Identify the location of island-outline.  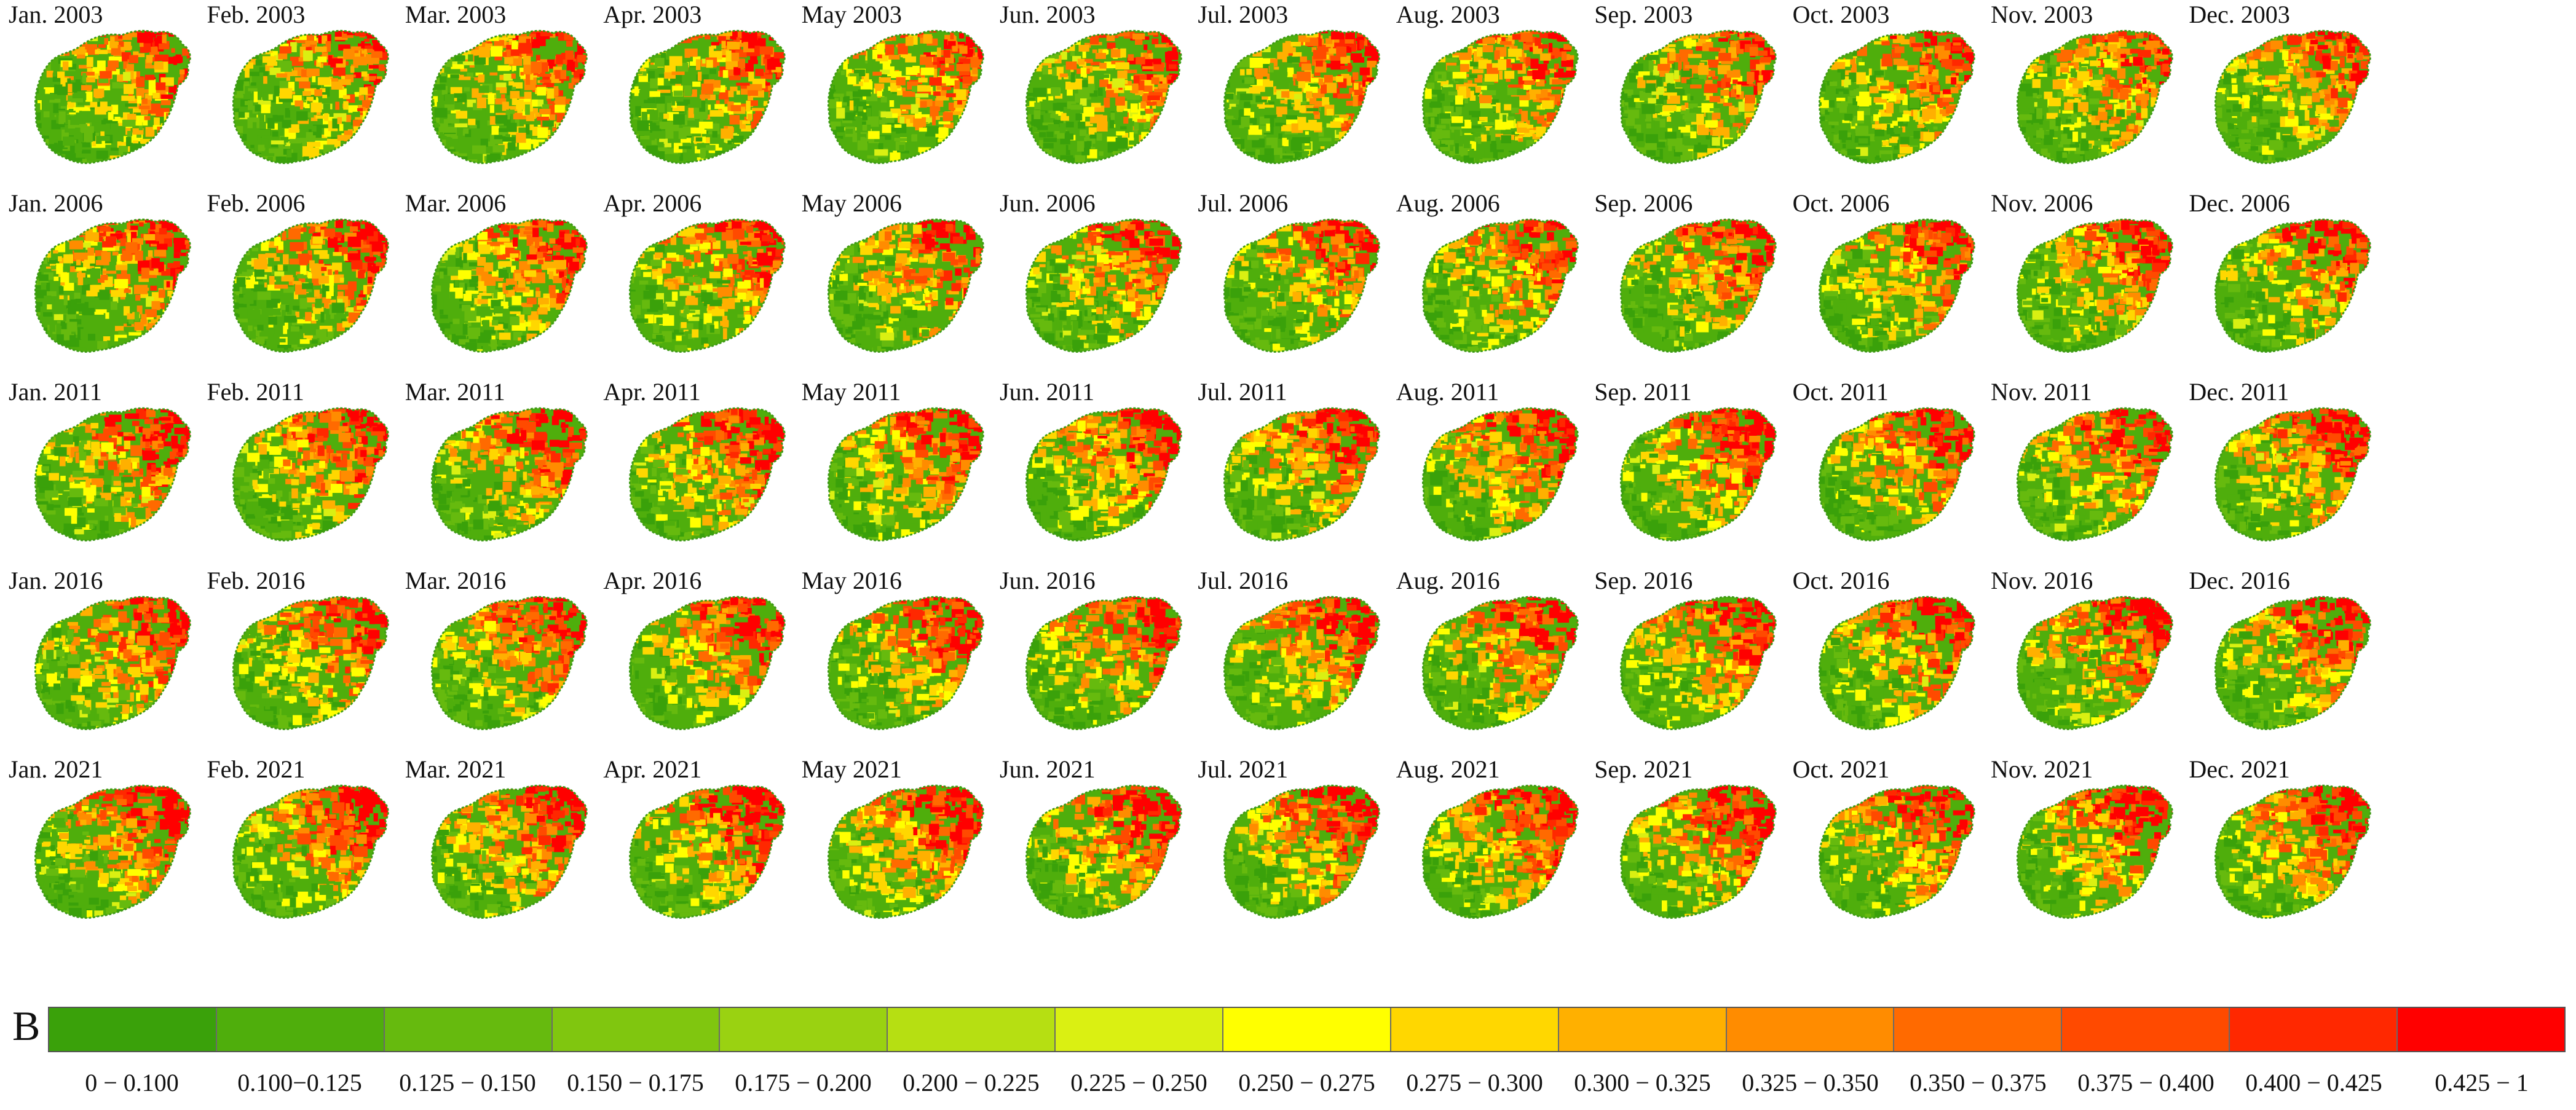
(707, 97).